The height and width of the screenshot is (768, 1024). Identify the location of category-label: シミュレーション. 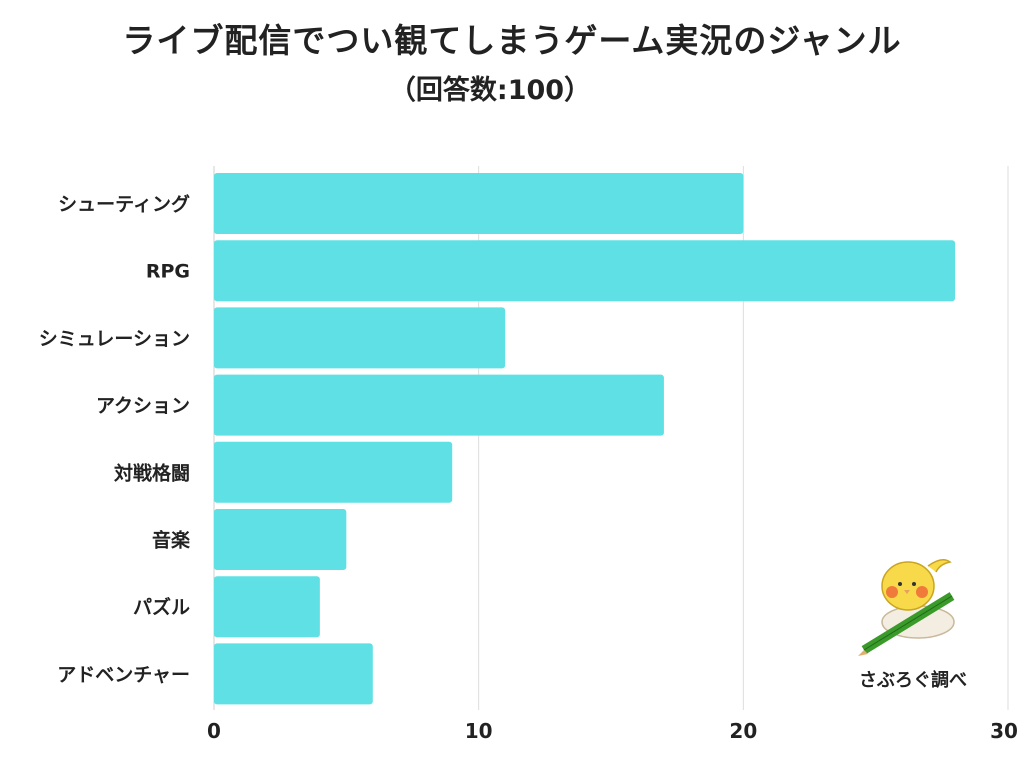
(114, 339).